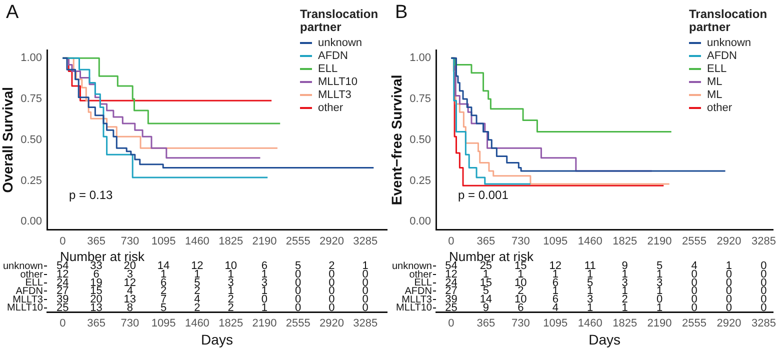 This screenshot has height=349, width=778. I want to click on data-label: 6, so click(521, 308).